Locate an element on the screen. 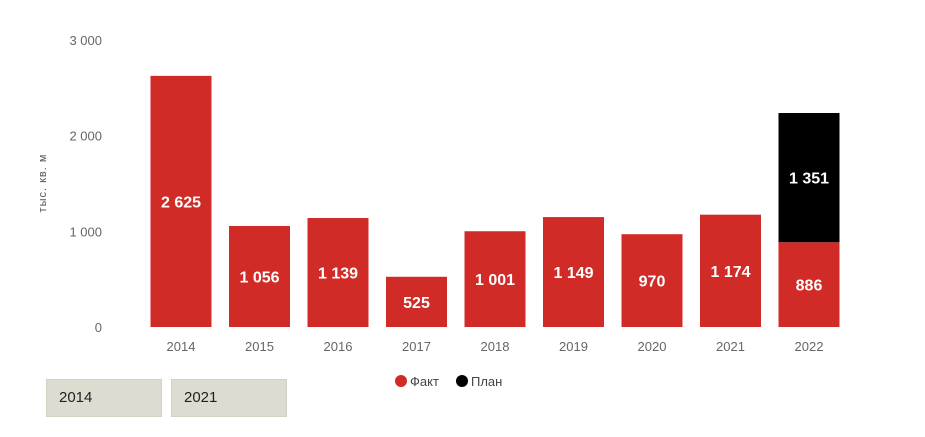  bar-value-label: 1 149 is located at coordinates (573, 273).